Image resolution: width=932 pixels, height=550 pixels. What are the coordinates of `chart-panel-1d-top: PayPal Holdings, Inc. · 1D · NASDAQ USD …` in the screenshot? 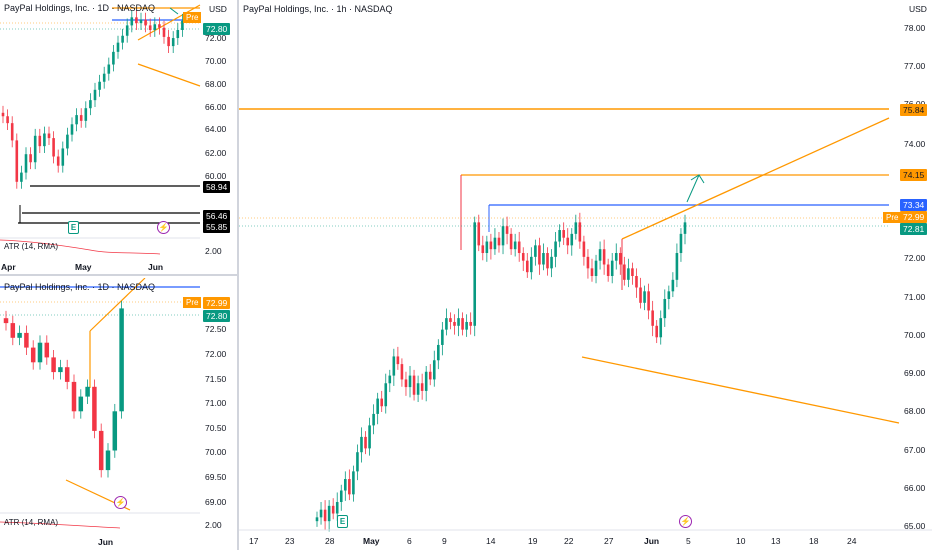 It's located at (118, 136).